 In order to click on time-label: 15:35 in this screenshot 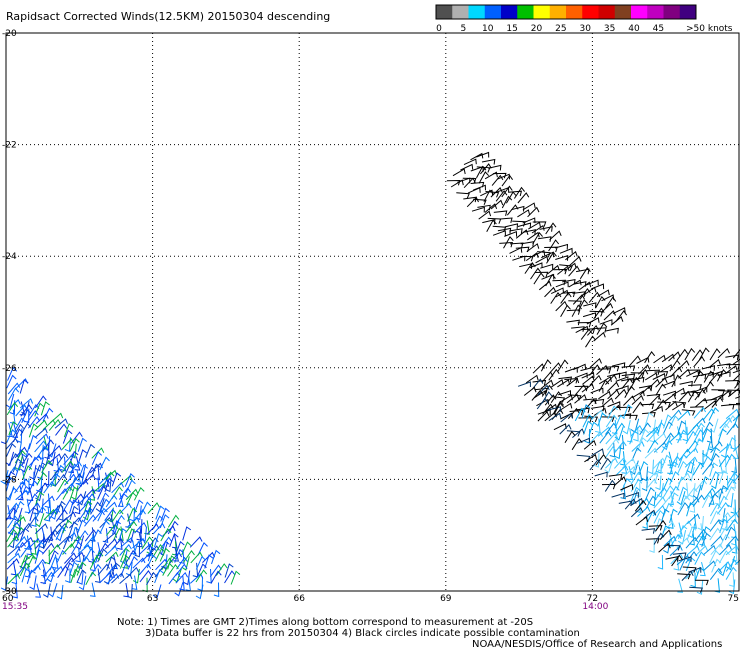, I will do `click(15, 607)`.